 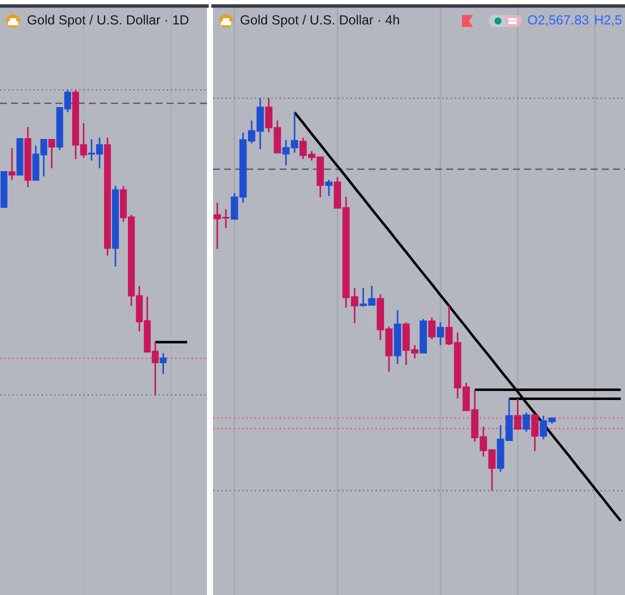 What do you see at coordinates (608, 20) in the screenshot?
I see `text: H2,5` at bounding box center [608, 20].